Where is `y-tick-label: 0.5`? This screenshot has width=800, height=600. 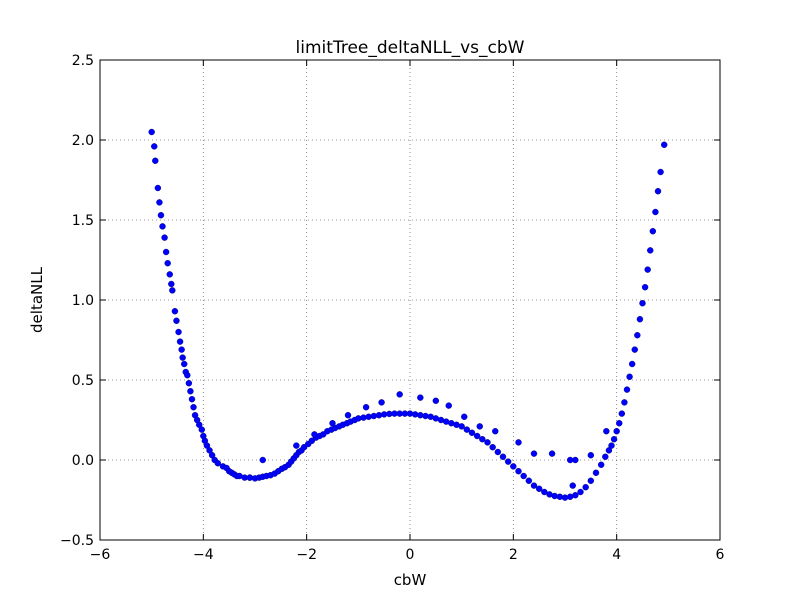 y-tick-label: 0.5 is located at coordinates (83, 381).